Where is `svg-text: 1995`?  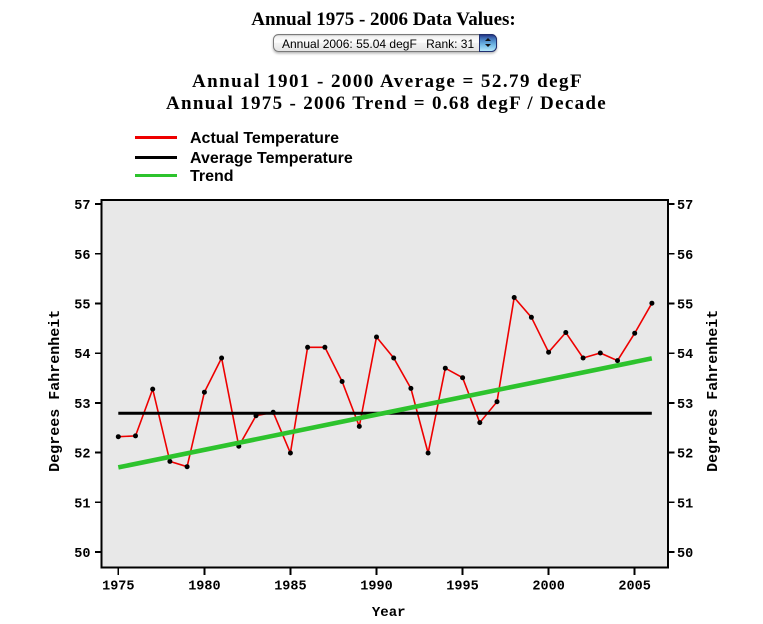 svg-text: 1995 is located at coordinates (462, 587).